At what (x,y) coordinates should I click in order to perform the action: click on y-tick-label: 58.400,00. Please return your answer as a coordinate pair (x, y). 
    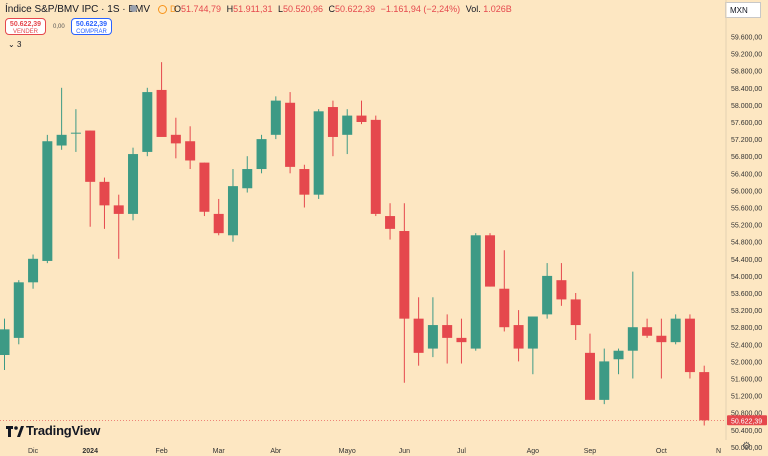
    Looking at the image, I should click on (746, 89).